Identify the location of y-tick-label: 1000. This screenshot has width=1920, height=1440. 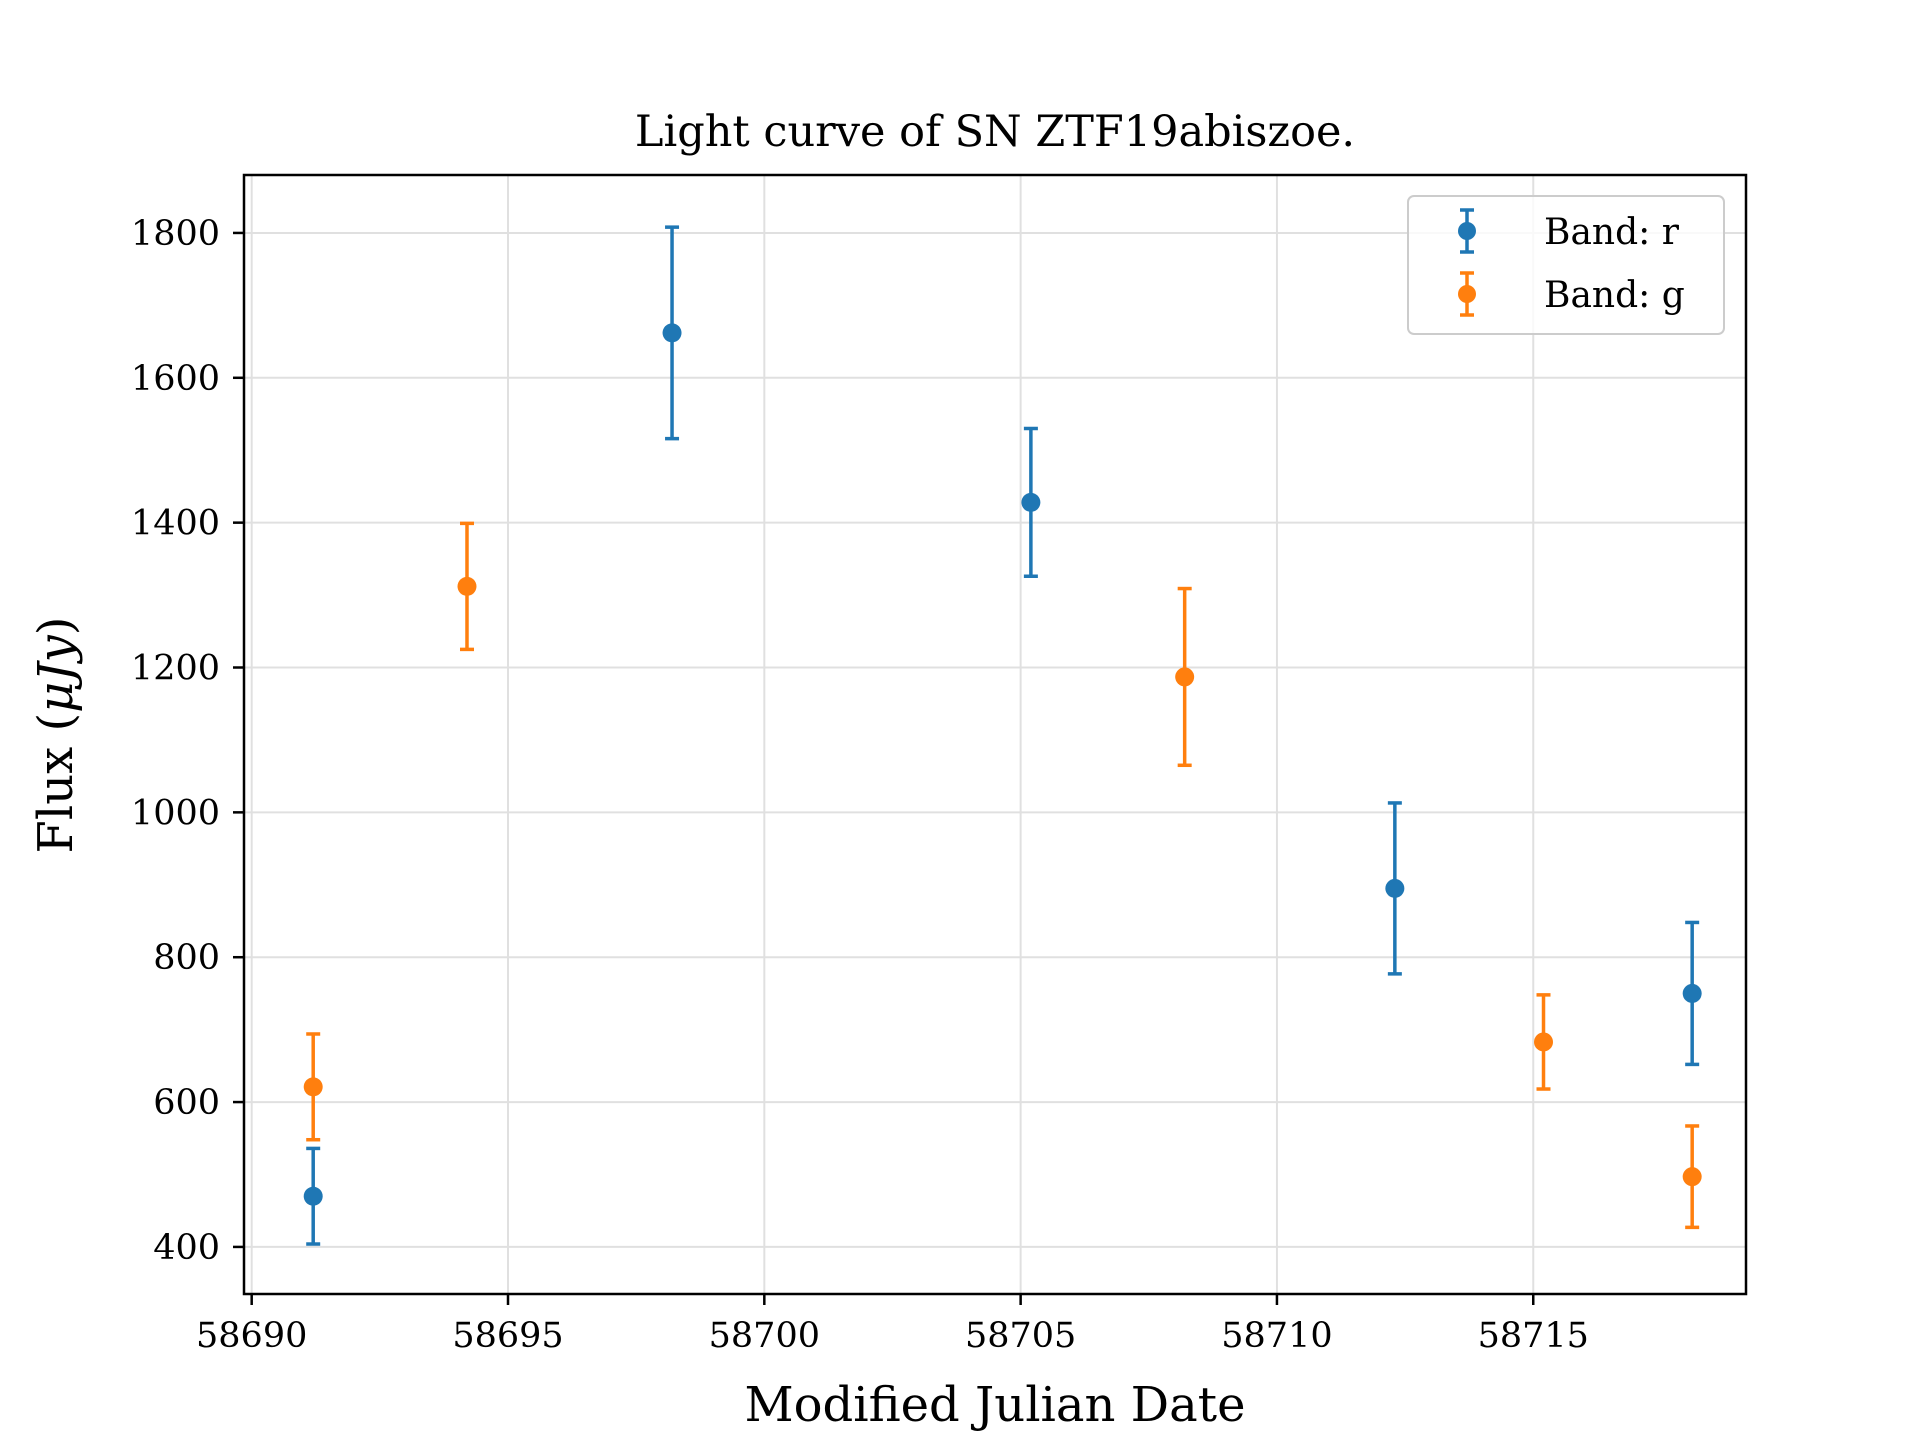
(175, 813).